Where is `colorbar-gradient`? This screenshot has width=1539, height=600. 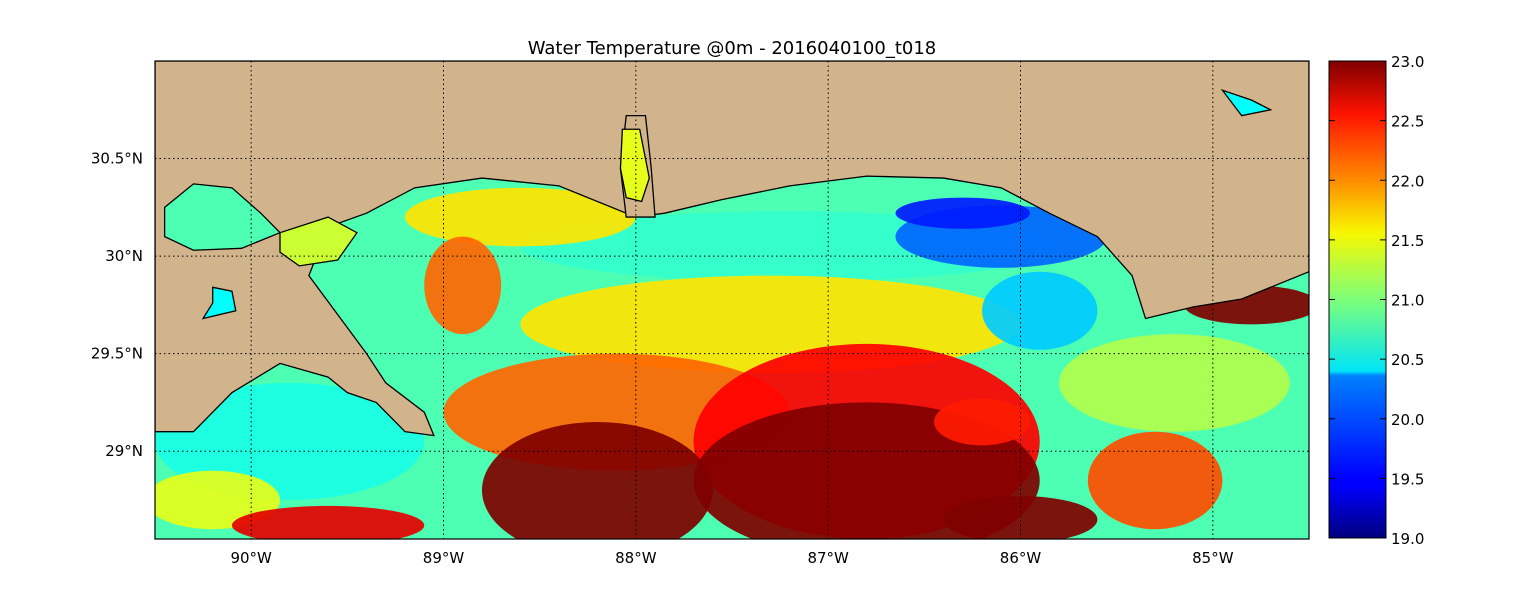 colorbar-gradient is located at coordinates (1357, 299).